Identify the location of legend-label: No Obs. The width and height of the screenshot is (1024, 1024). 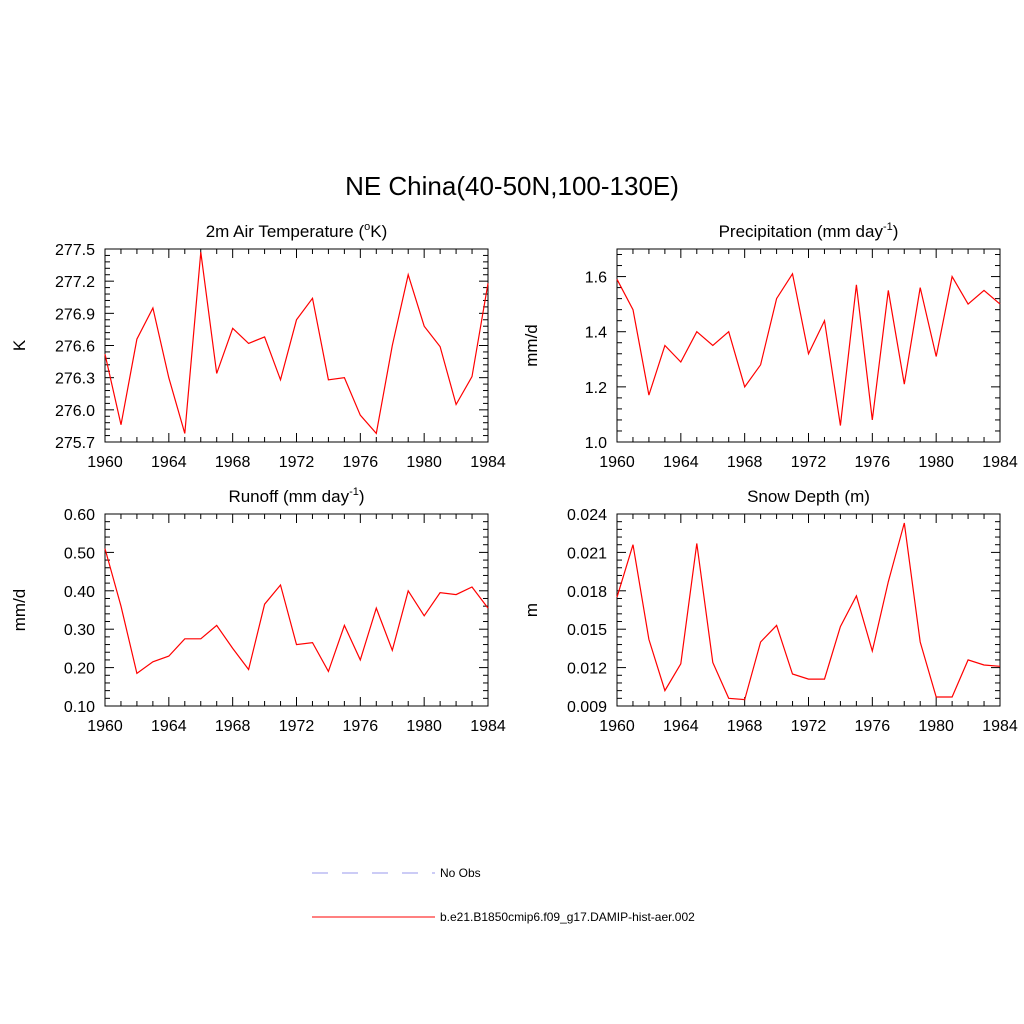
(460, 873).